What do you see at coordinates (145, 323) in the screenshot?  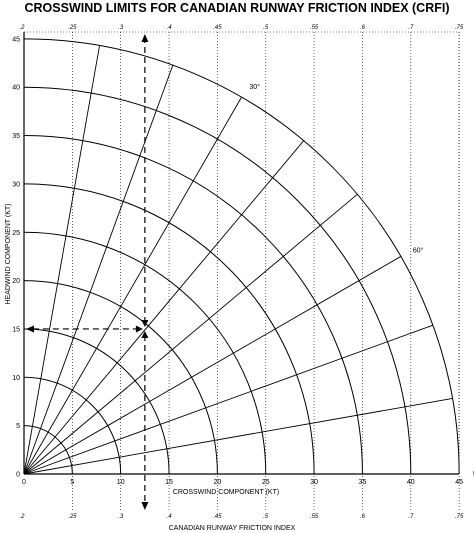 I see `example-arrowhead-down-inner` at bounding box center [145, 323].